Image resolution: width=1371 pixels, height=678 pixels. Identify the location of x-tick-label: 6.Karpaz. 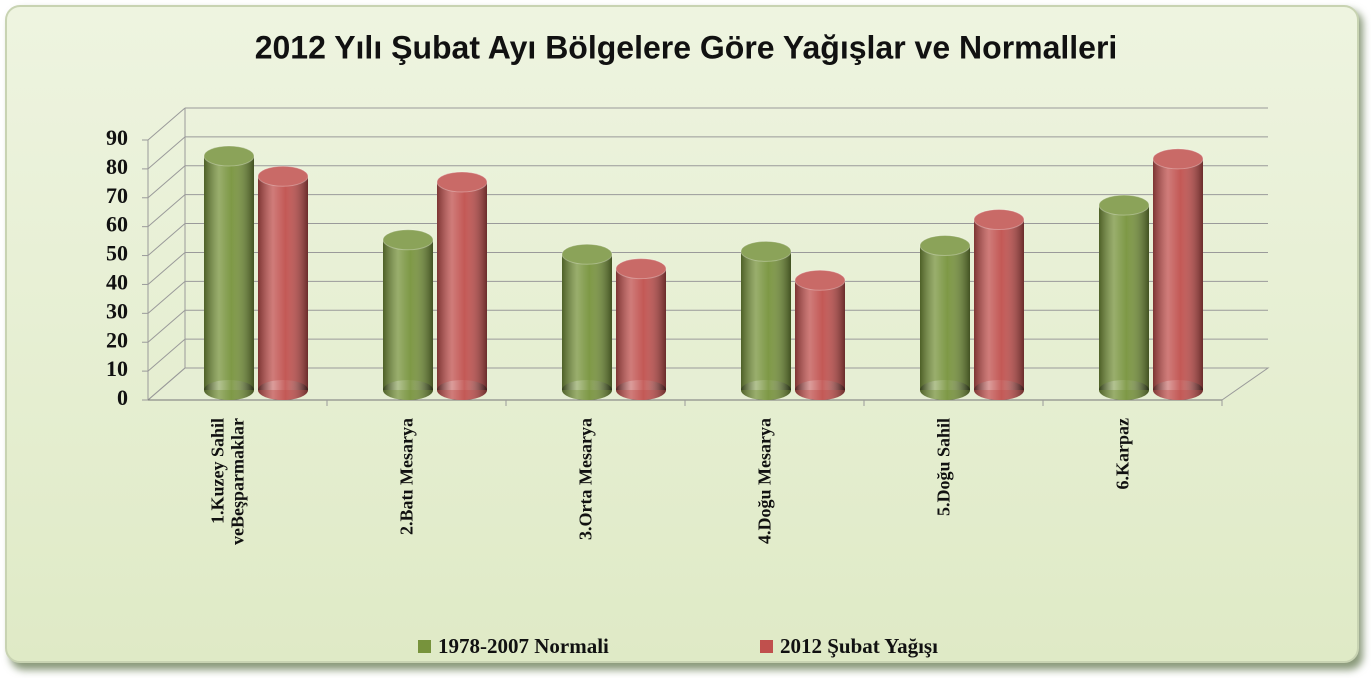
(1123, 454).